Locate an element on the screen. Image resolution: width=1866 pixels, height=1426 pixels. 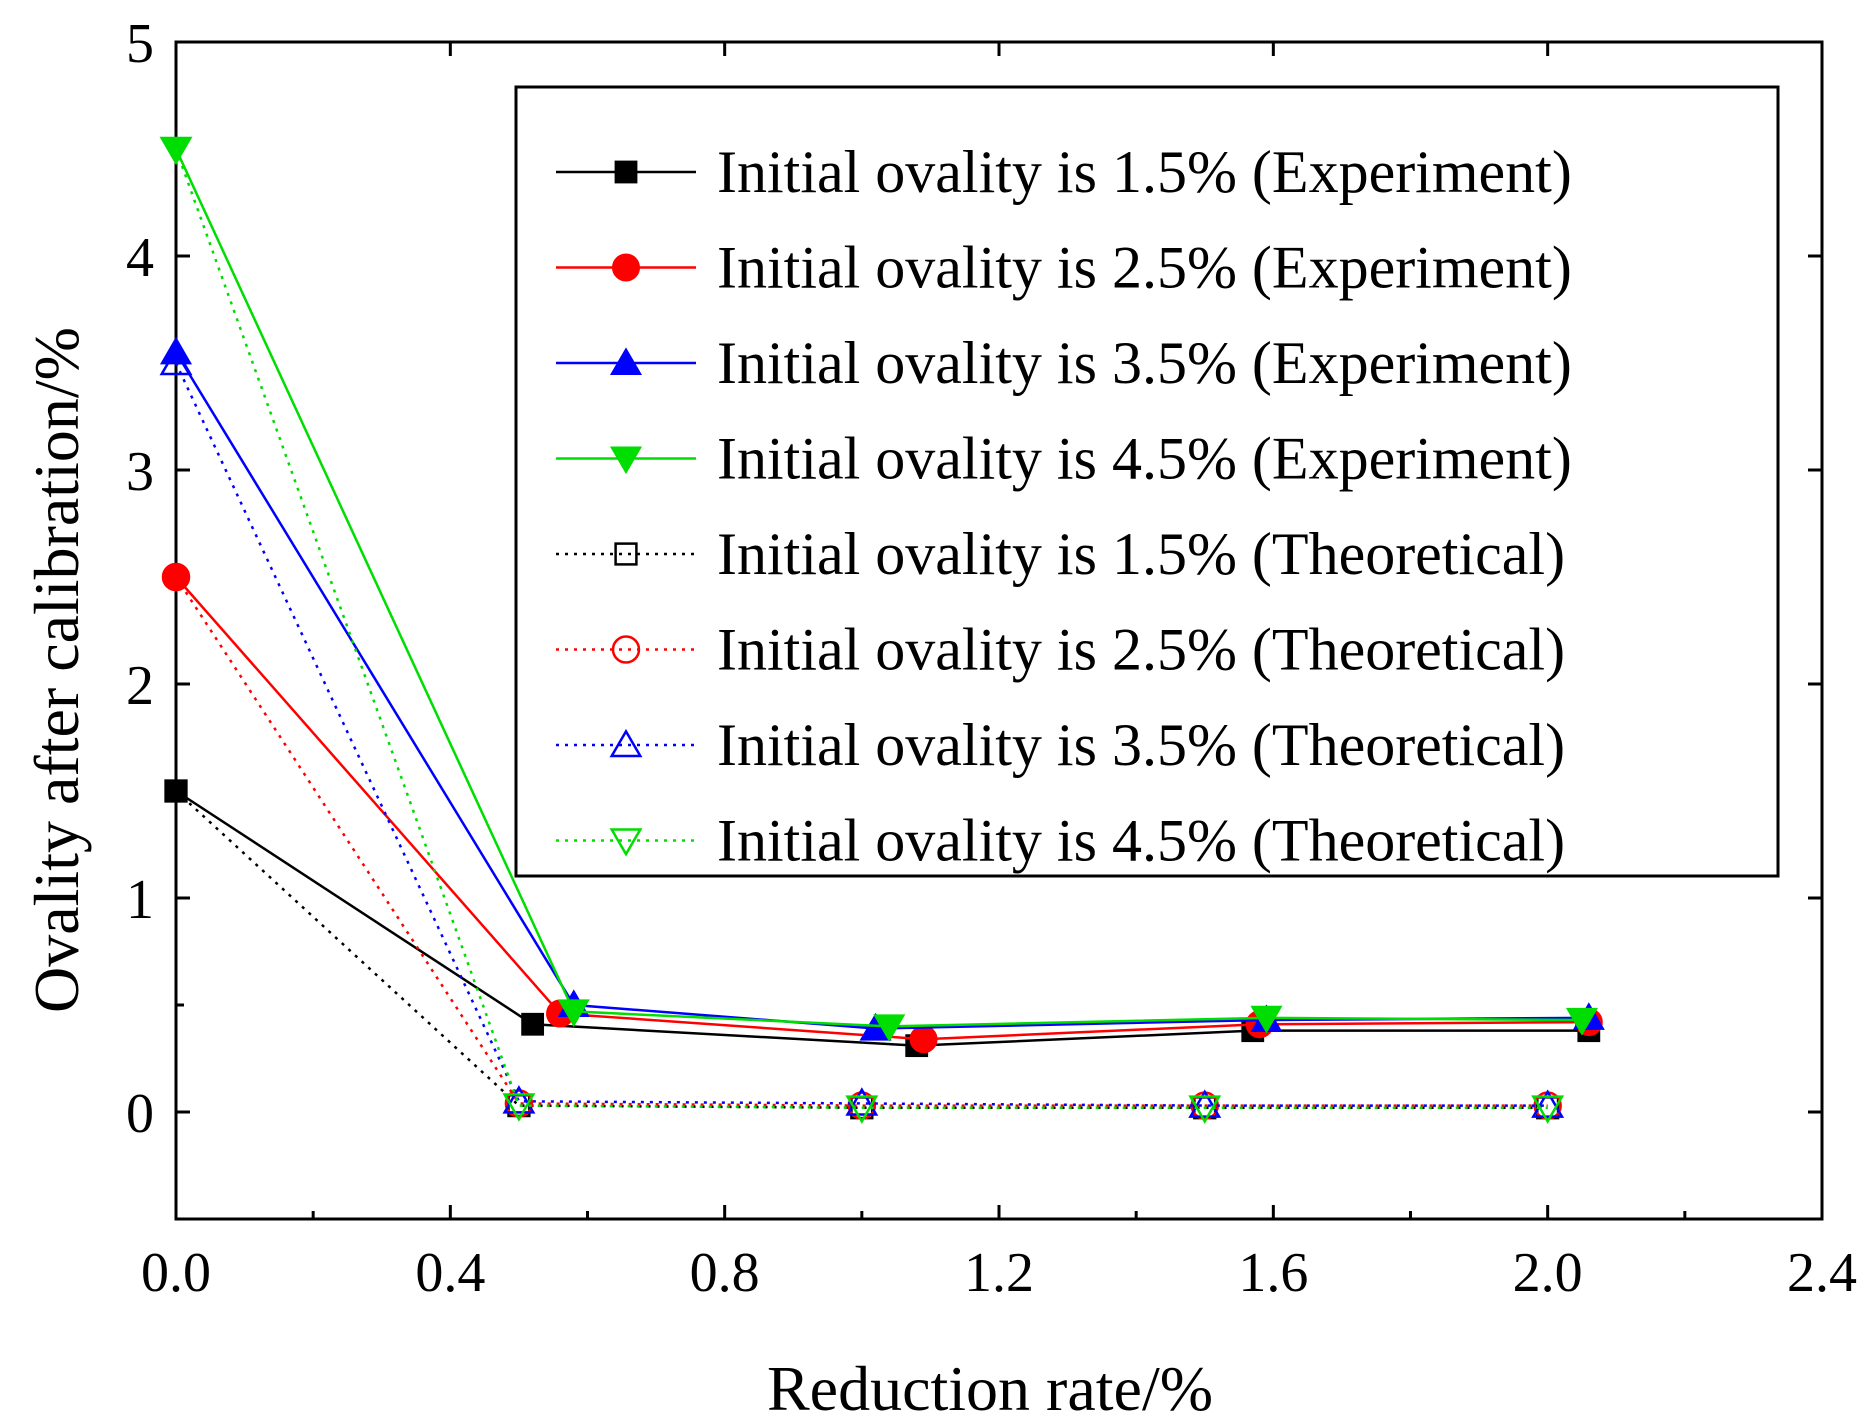
x-tick-label: 0.4 is located at coordinates (450, 1273).